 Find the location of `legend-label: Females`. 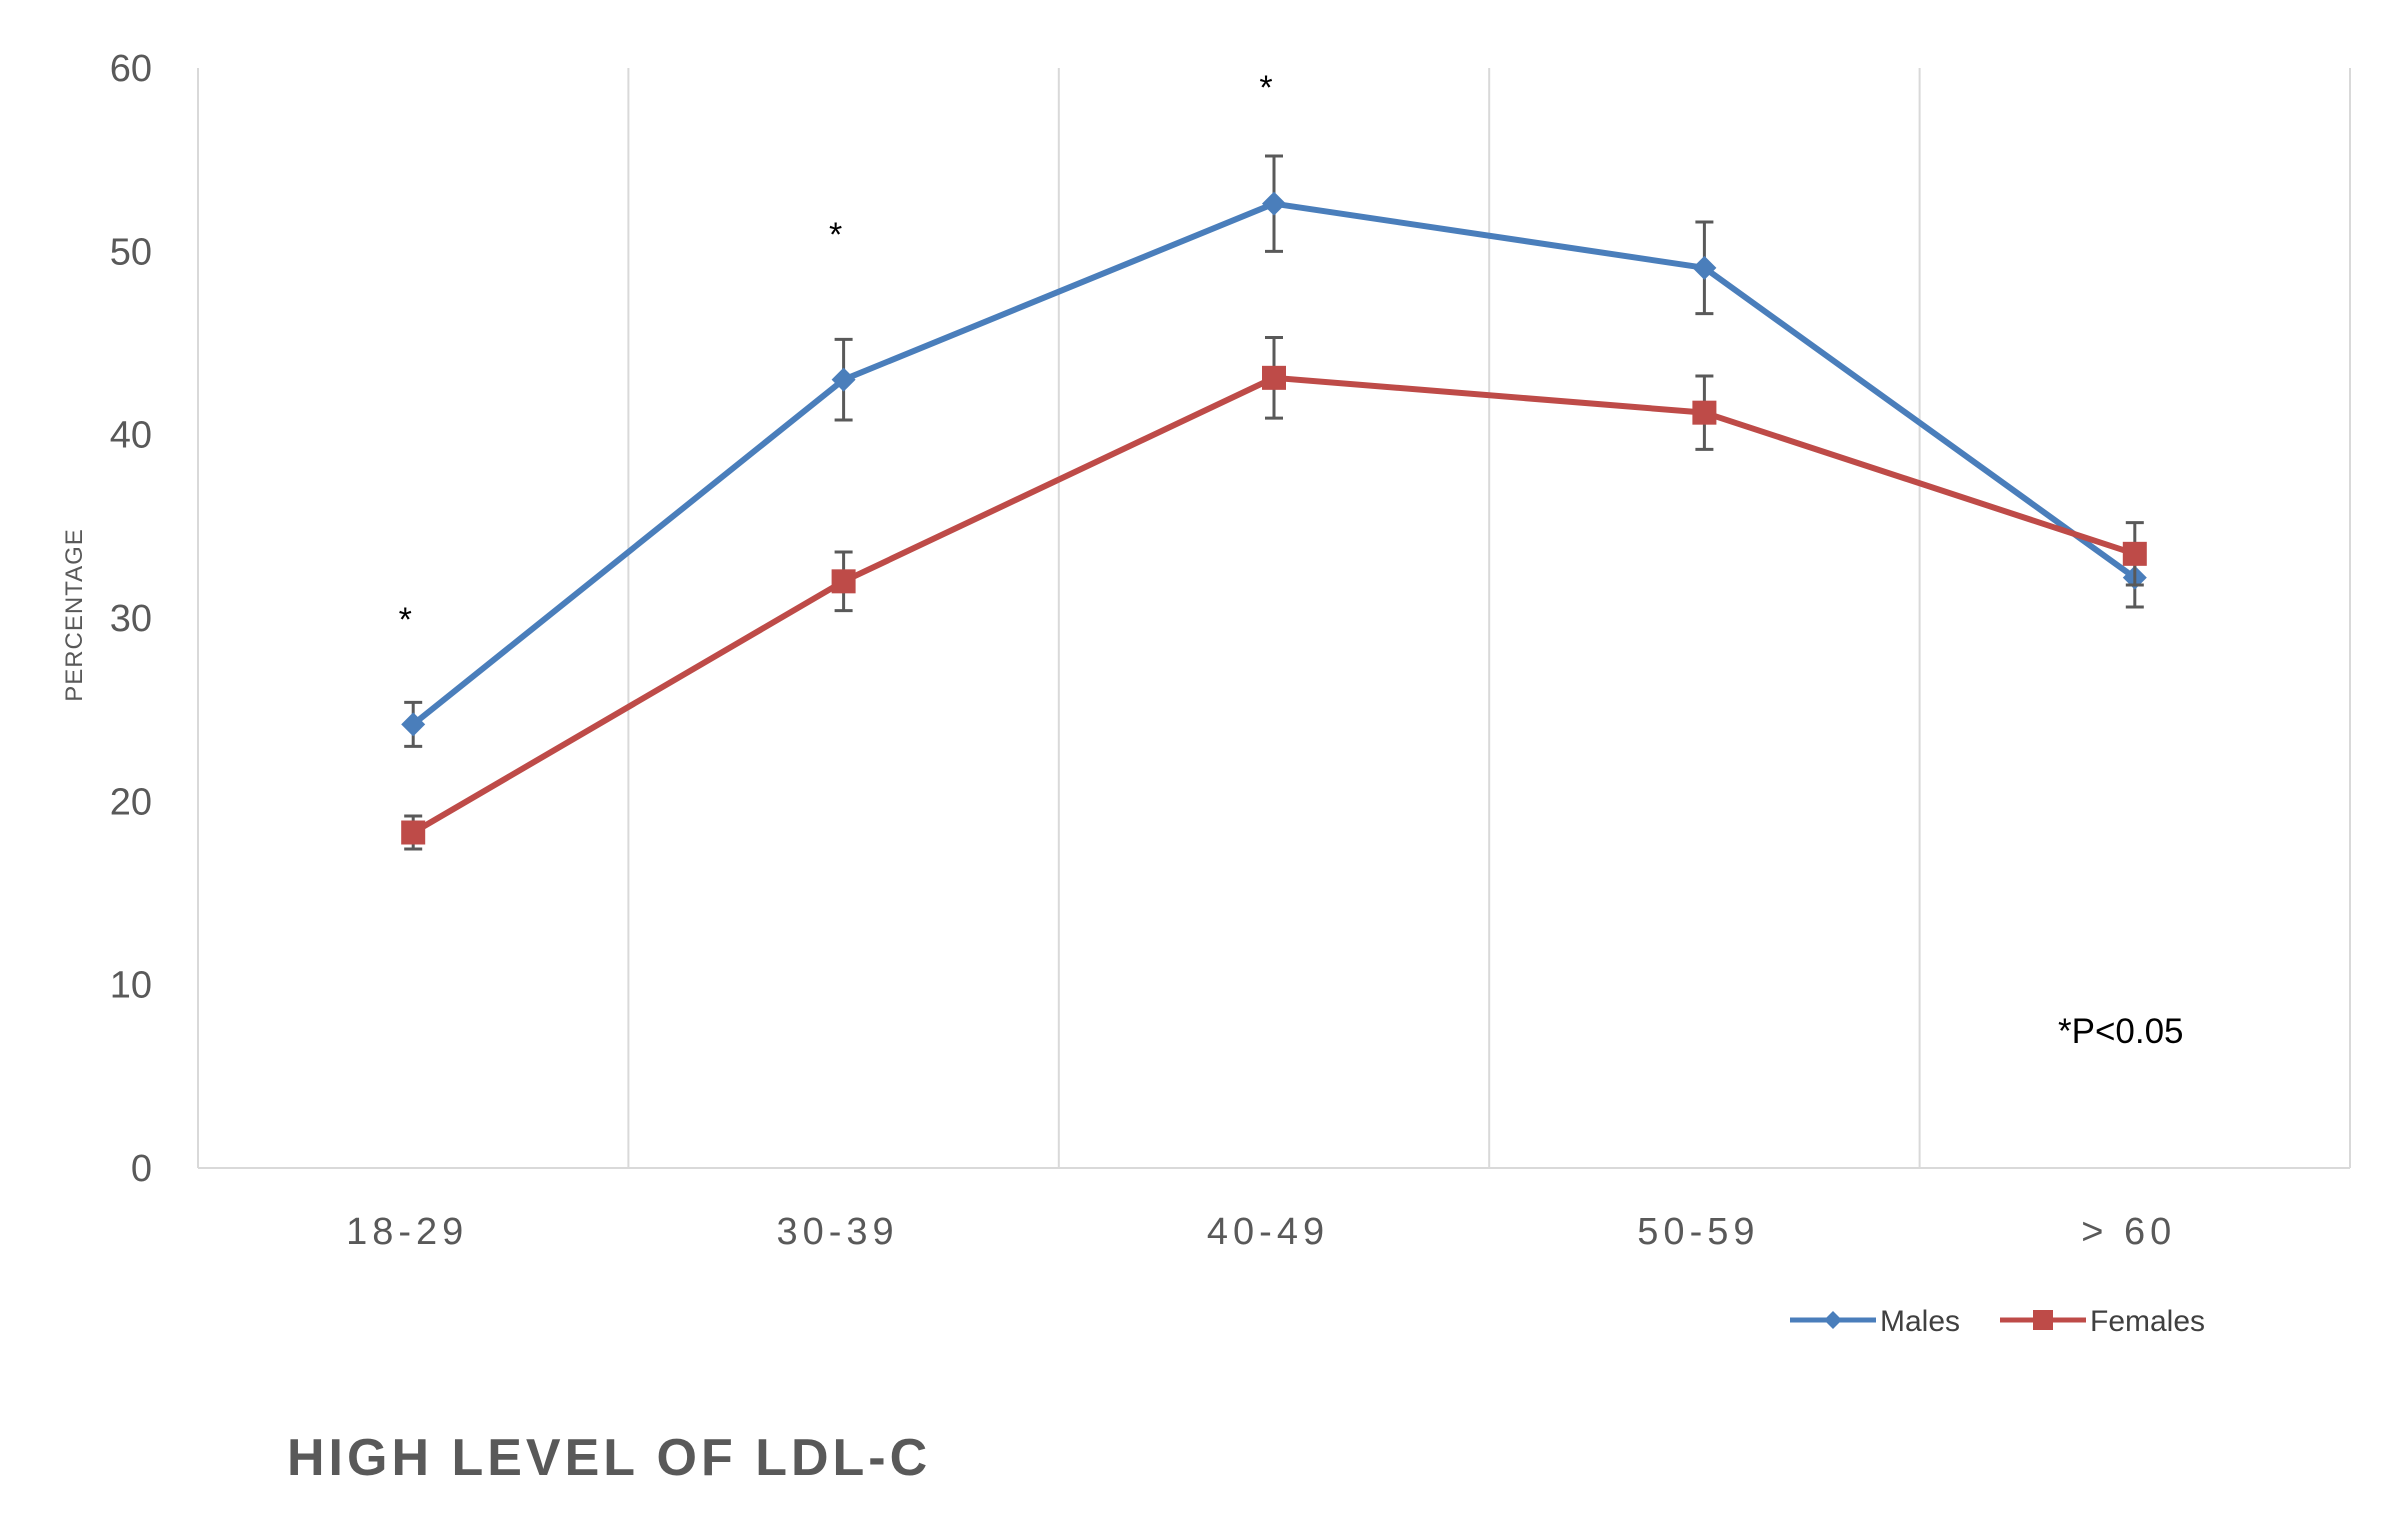

legend-label: Females is located at coordinates (2147, 1321).